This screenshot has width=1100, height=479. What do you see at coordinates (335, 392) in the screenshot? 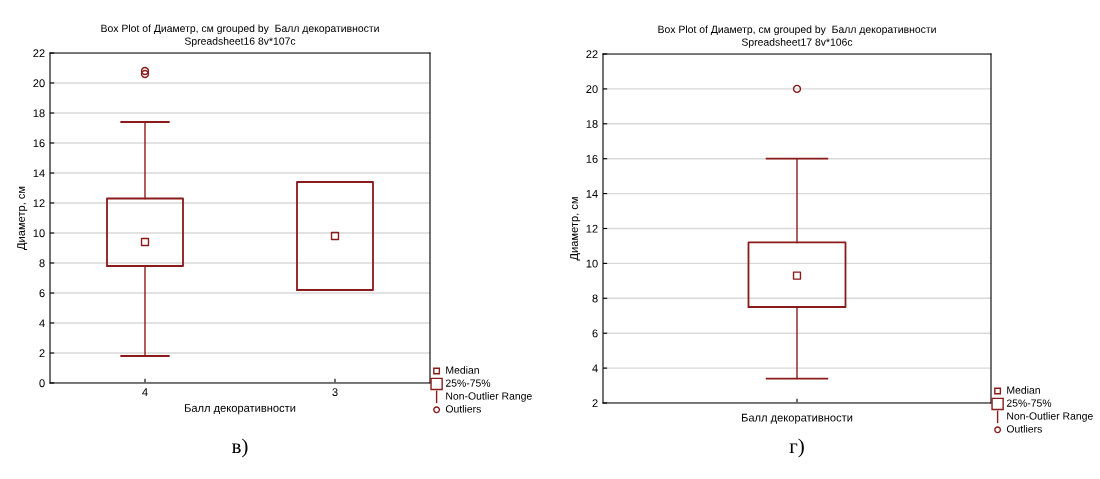
I see `x-tick-label: 3` at bounding box center [335, 392].